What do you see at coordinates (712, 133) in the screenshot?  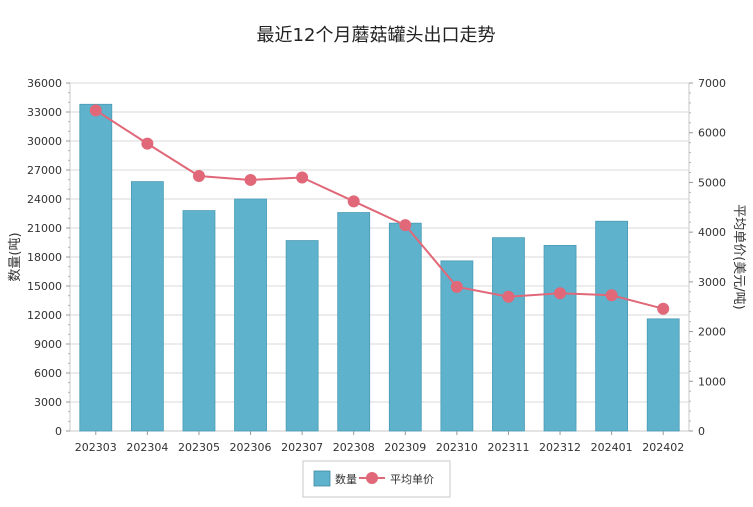 I see `right-tick-label: 6000` at bounding box center [712, 133].